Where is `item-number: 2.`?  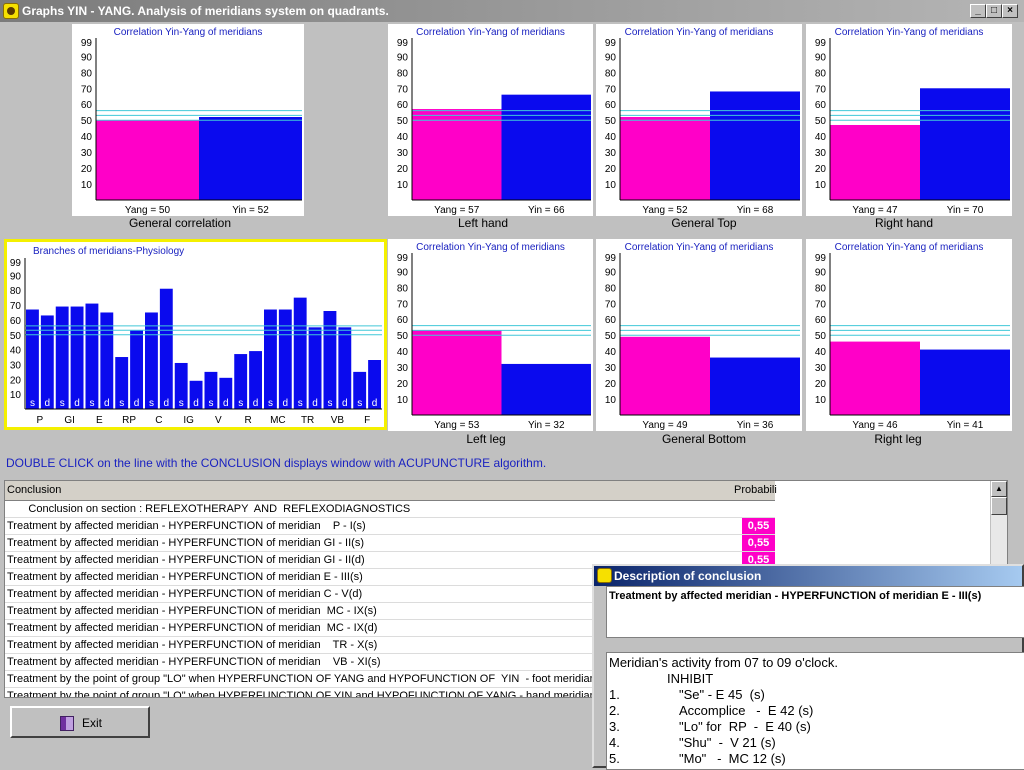
item-number: 2. is located at coordinates (614, 710).